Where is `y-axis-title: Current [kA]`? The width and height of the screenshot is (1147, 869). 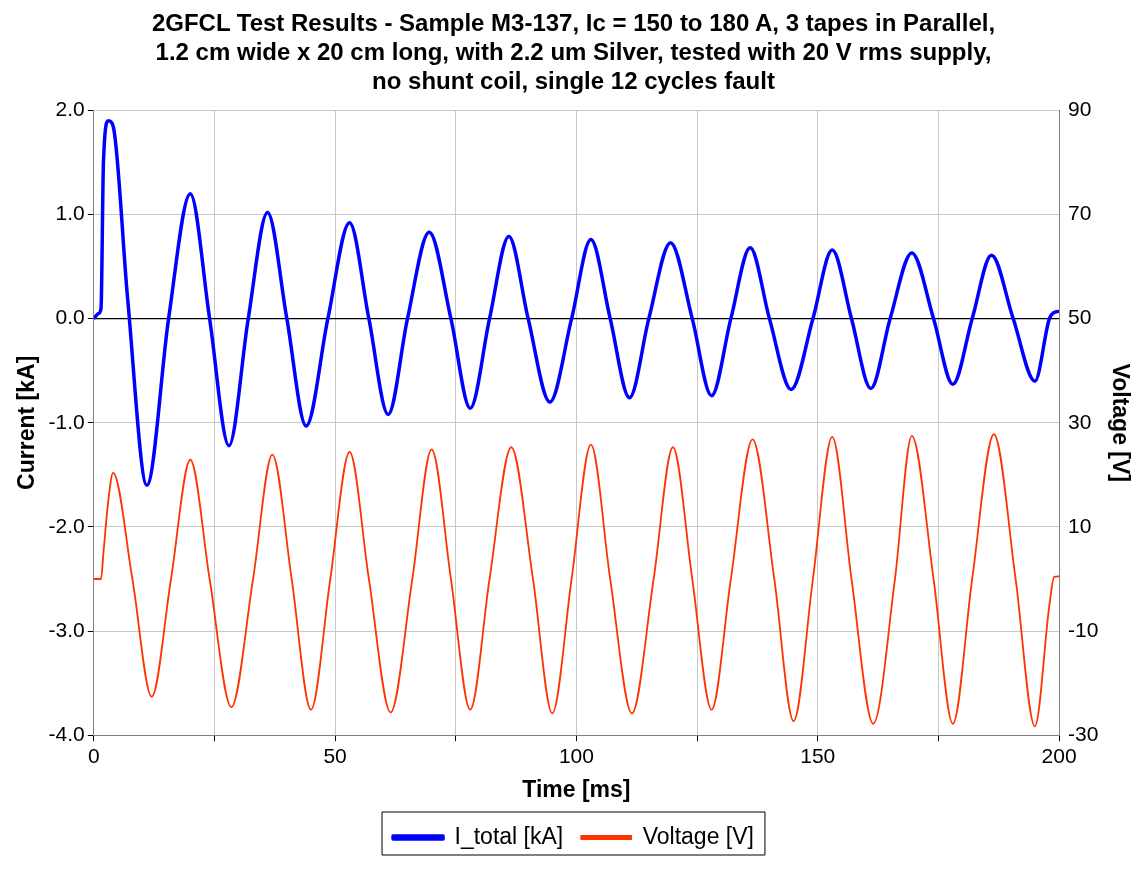
y-axis-title: Current [kA] is located at coordinates (26, 422).